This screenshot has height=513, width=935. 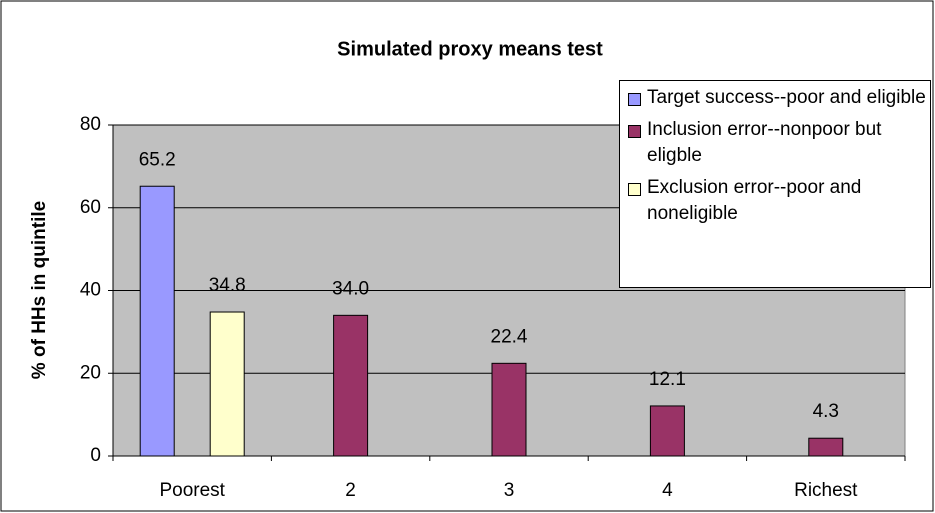 I want to click on y-tick-label: 0, so click(x=95, y=455).